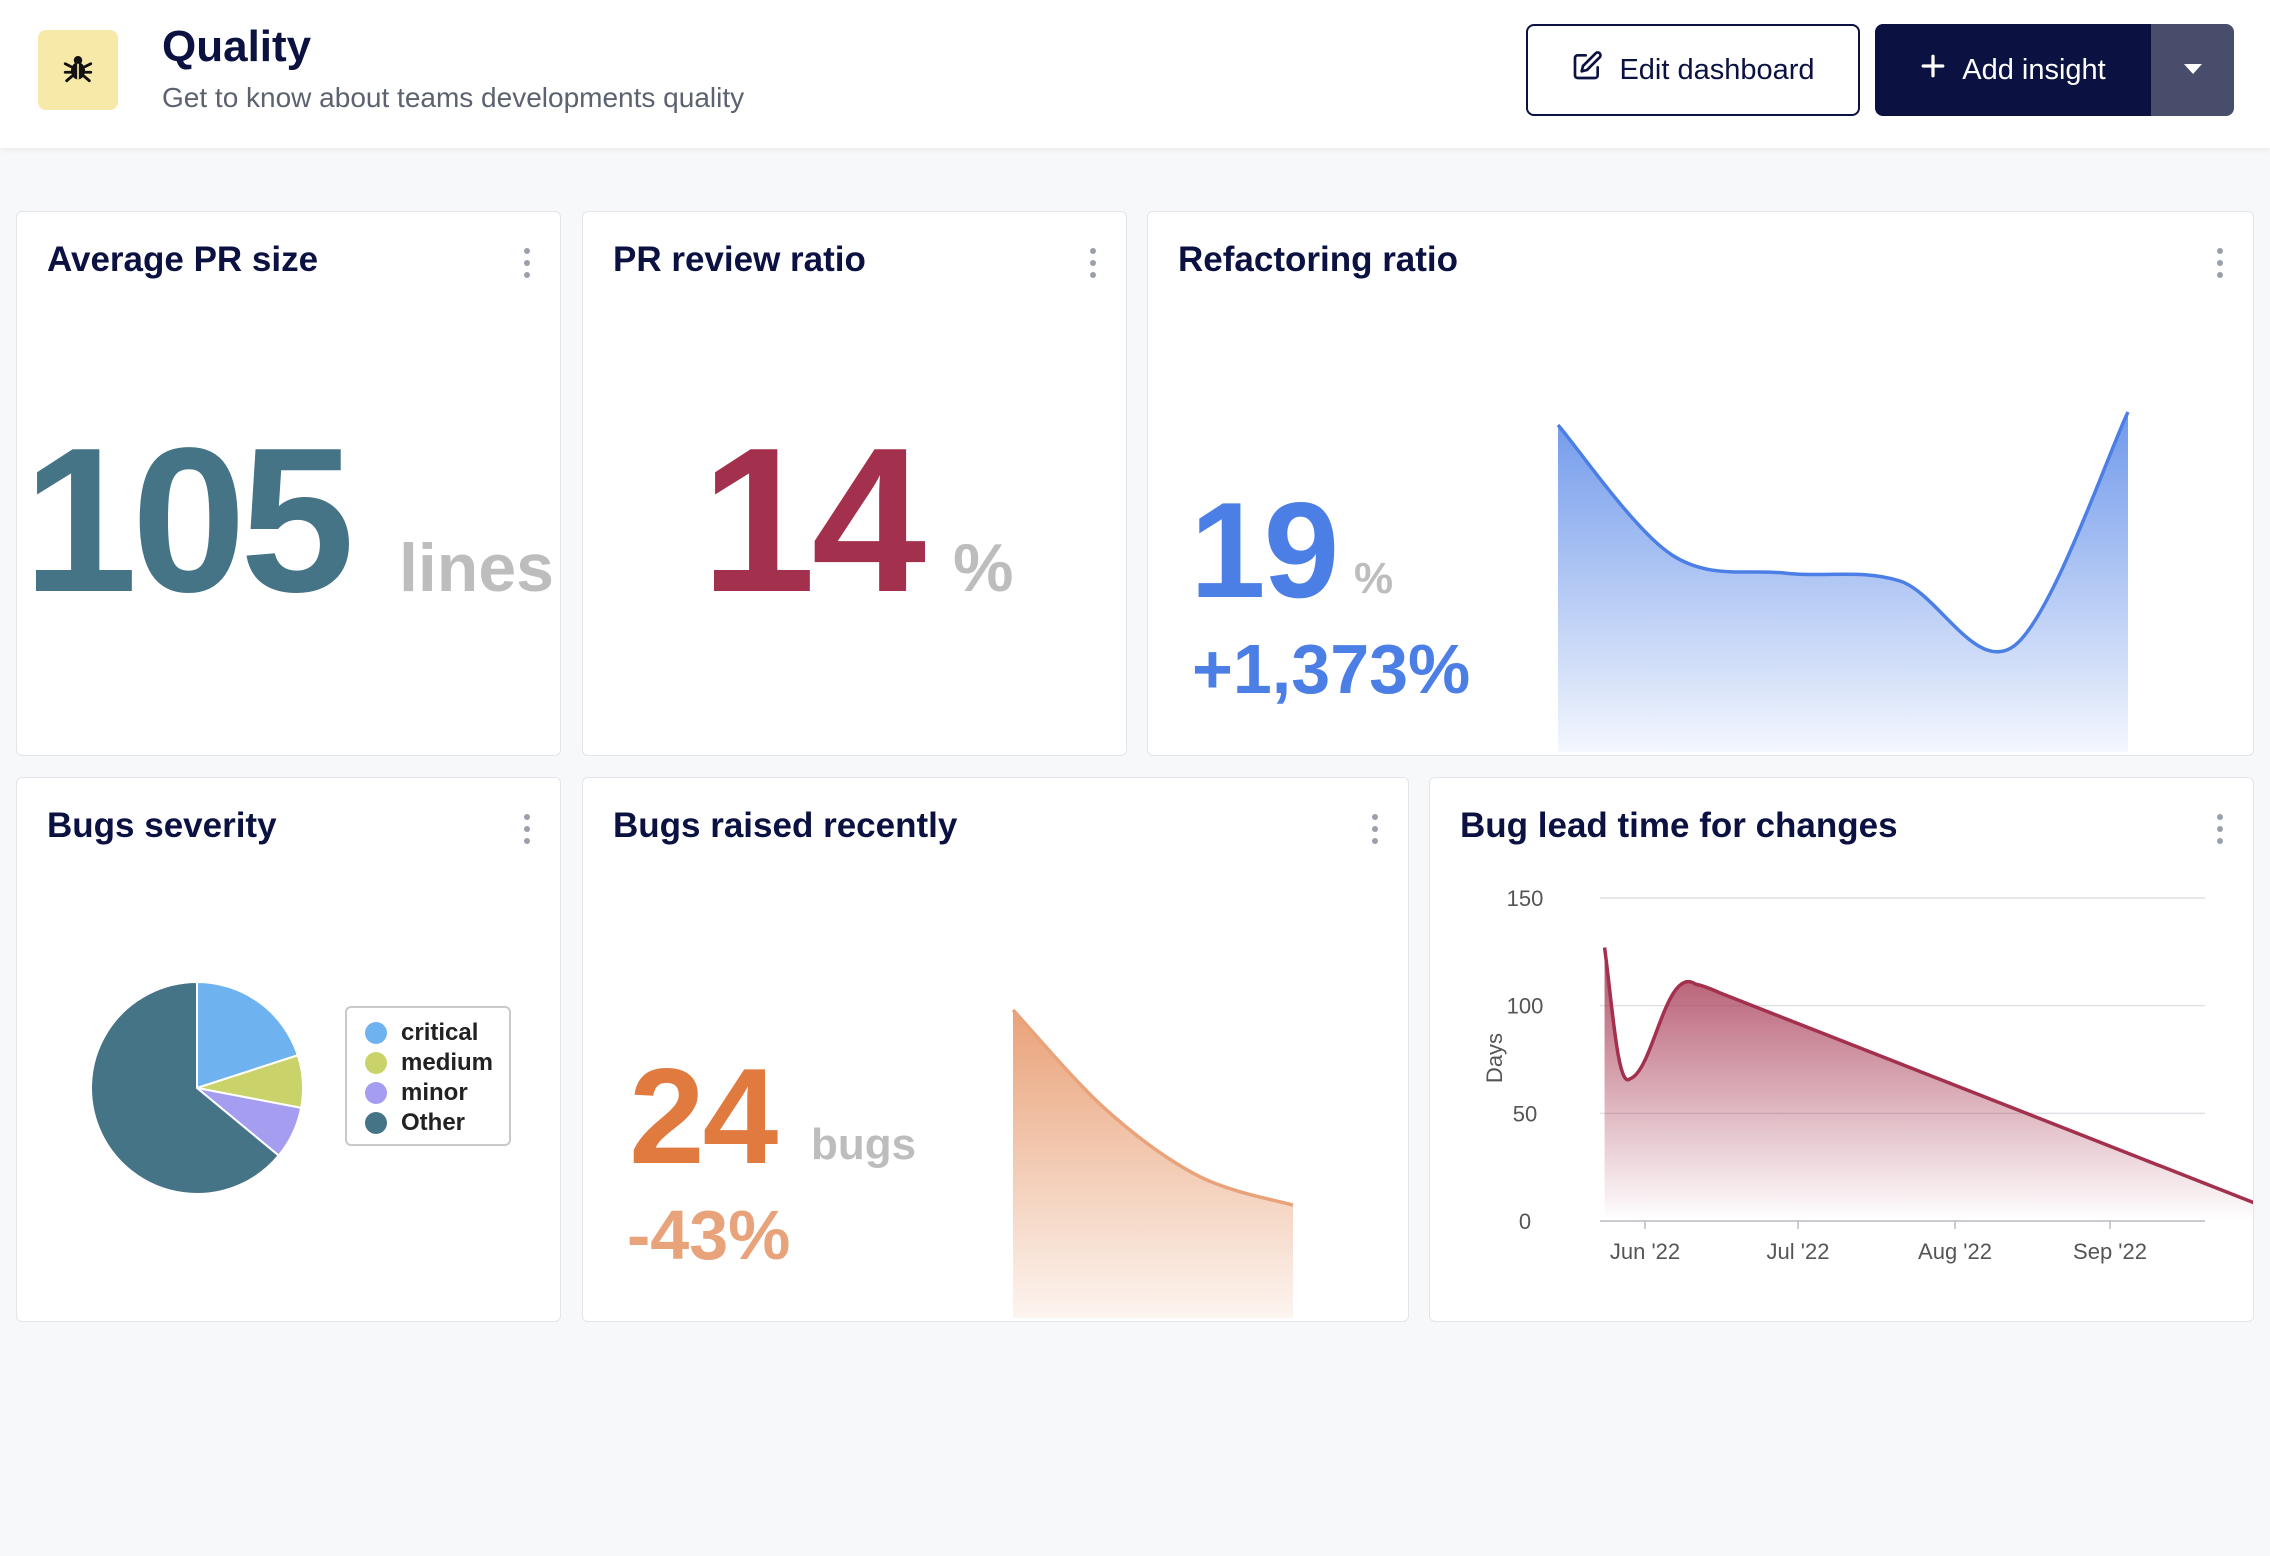 The image size is (2270, 1556). Describe the element at coordinates (864, 1144) in the screenshot. I see `metric-unit: bugs` at that location.